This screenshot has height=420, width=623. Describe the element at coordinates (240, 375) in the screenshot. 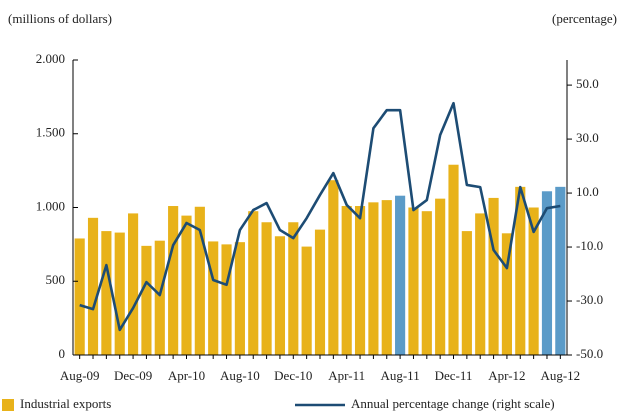

I see `x-tick-label: Aug-10` at that location.